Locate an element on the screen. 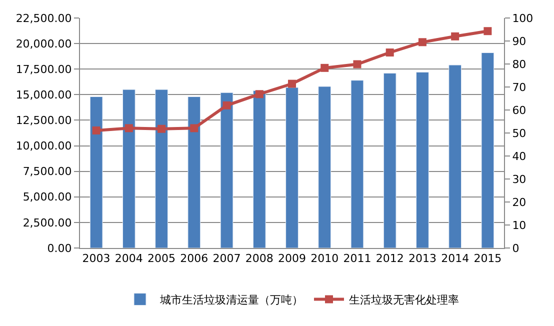  x-tick-label: 2004 is located at coordinates (128, 259).